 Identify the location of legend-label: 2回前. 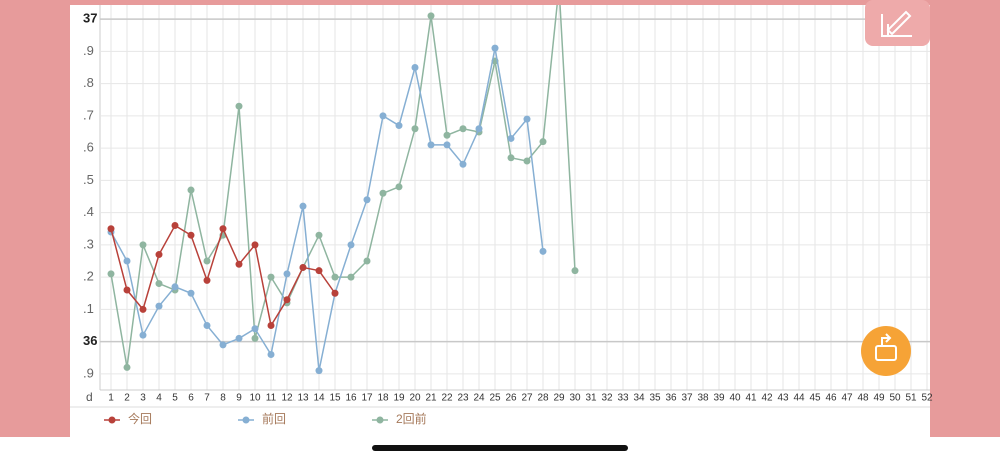
(411, 418).